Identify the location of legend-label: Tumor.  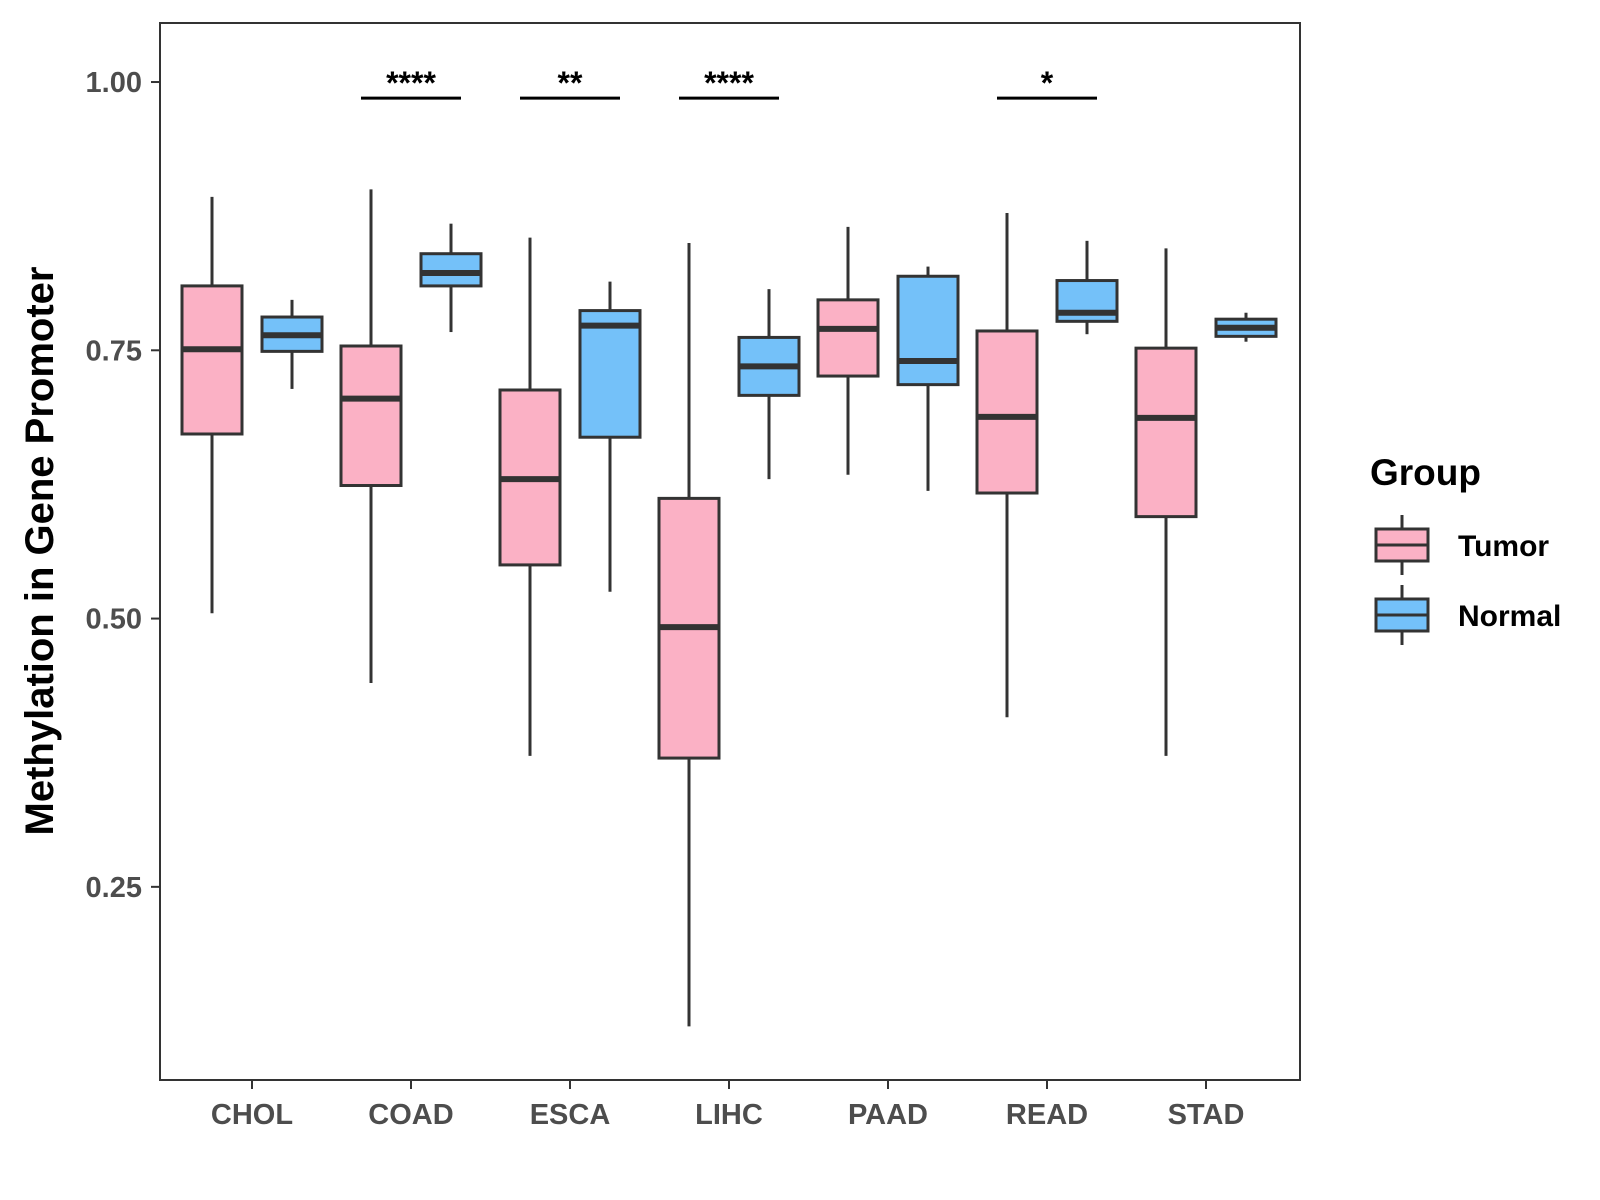
(1503, 546).